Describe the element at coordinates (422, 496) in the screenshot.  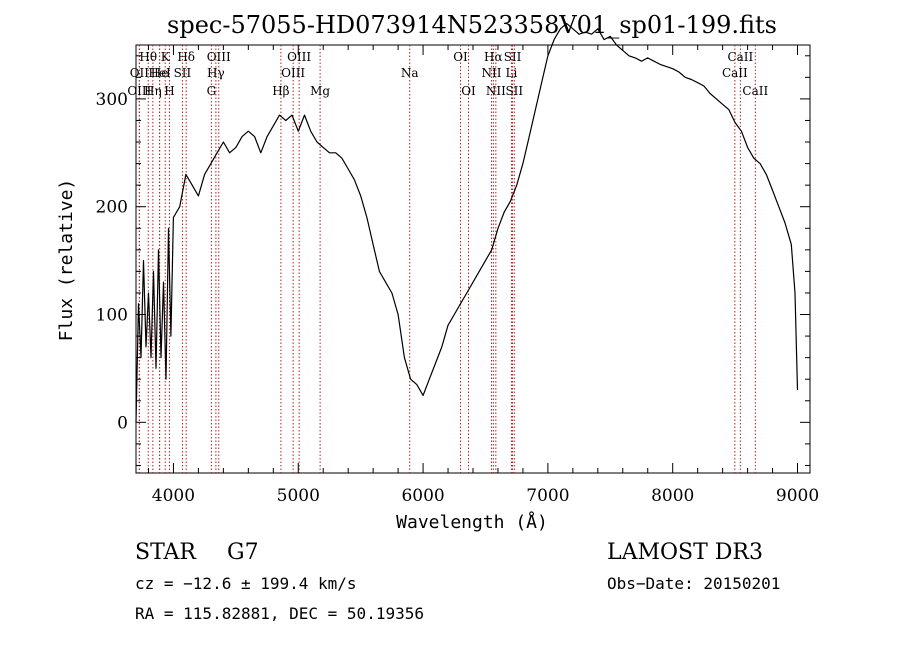
I see `x-tick-label-2: 6000` at that location.